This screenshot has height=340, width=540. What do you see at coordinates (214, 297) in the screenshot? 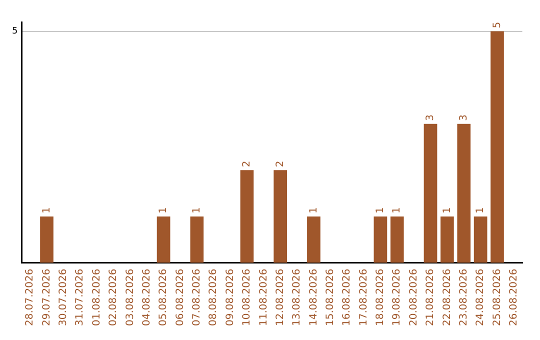
I see `x-tick-label: 08.08.2026` at bounding box center [214, 297].